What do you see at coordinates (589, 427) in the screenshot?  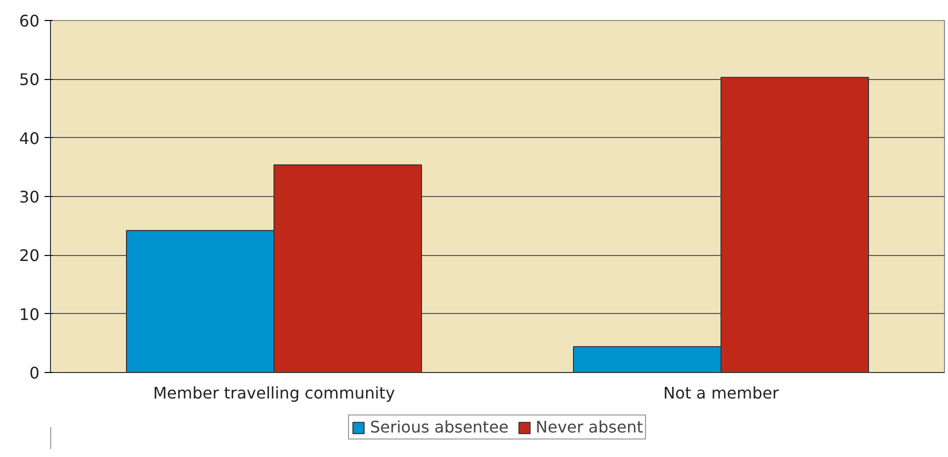 I see `legend-label: Never absent` at bounding box center [589, 427].